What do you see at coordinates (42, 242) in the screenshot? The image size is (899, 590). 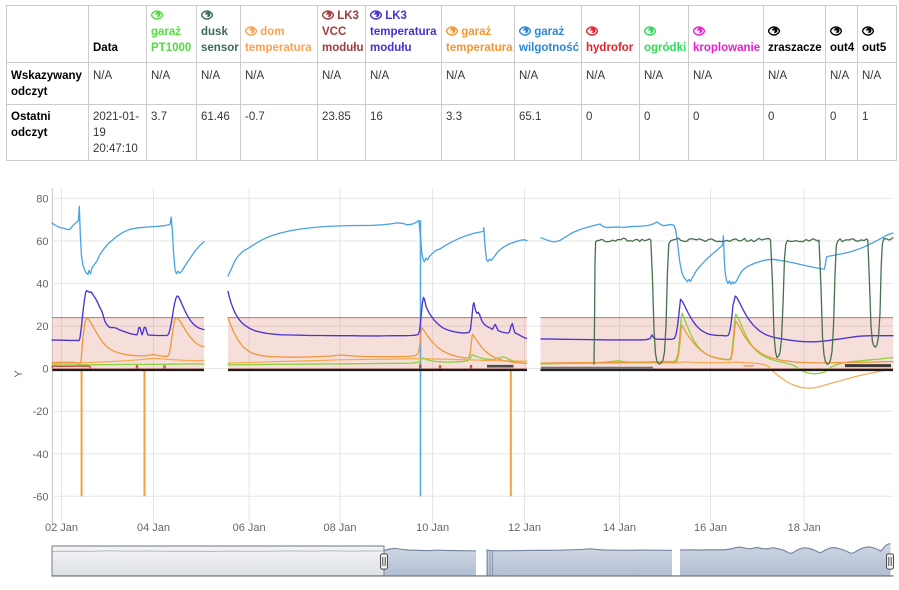 I see `svg-text: 60` at bounding box center [42, 242].